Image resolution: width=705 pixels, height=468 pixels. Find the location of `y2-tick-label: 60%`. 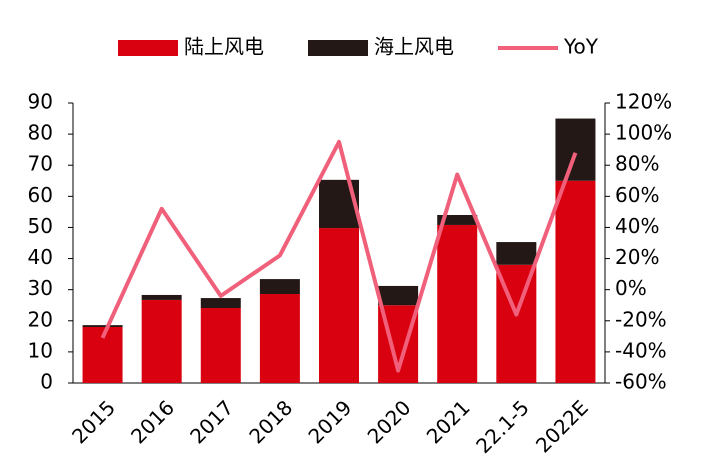

y2-tick-label: 60% is located at coordinates (637, 195).